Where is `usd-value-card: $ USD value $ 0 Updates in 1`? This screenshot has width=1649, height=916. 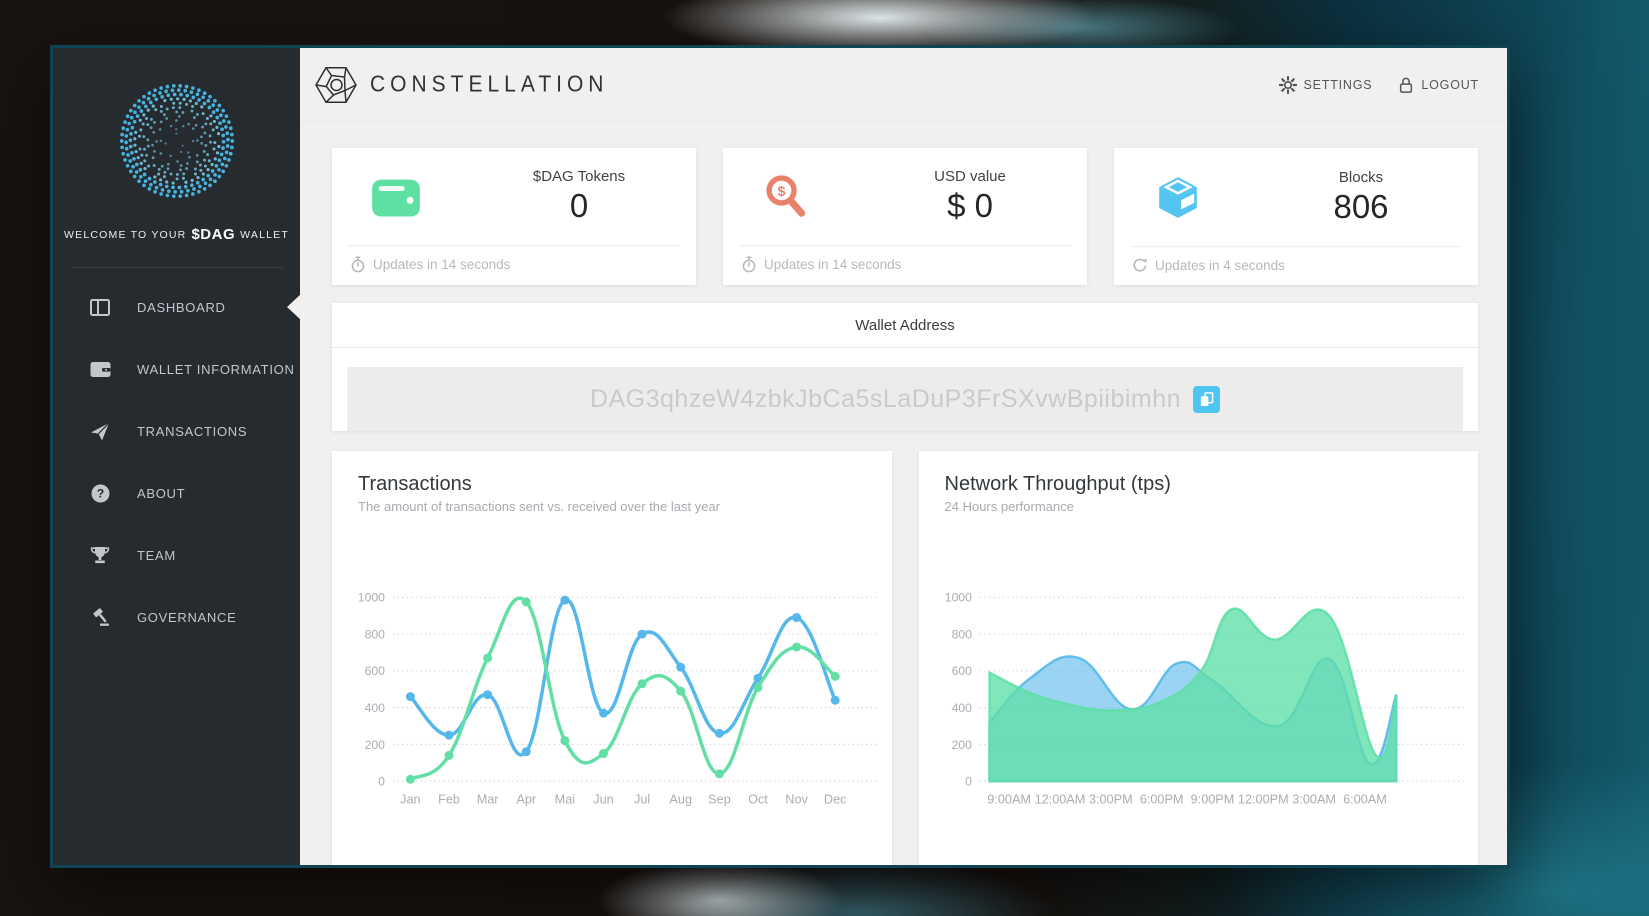
usd-value-card: $ USD value $ 0 Updates in 1 is located at coordinates (905, 216).